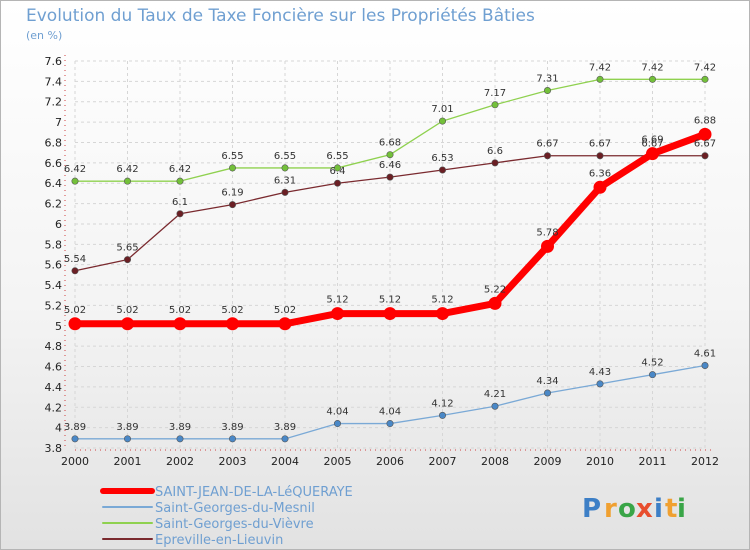 The width and height of the screenshot is (750, 550). I want to click on data-label: 6.36, so click(600, 173).